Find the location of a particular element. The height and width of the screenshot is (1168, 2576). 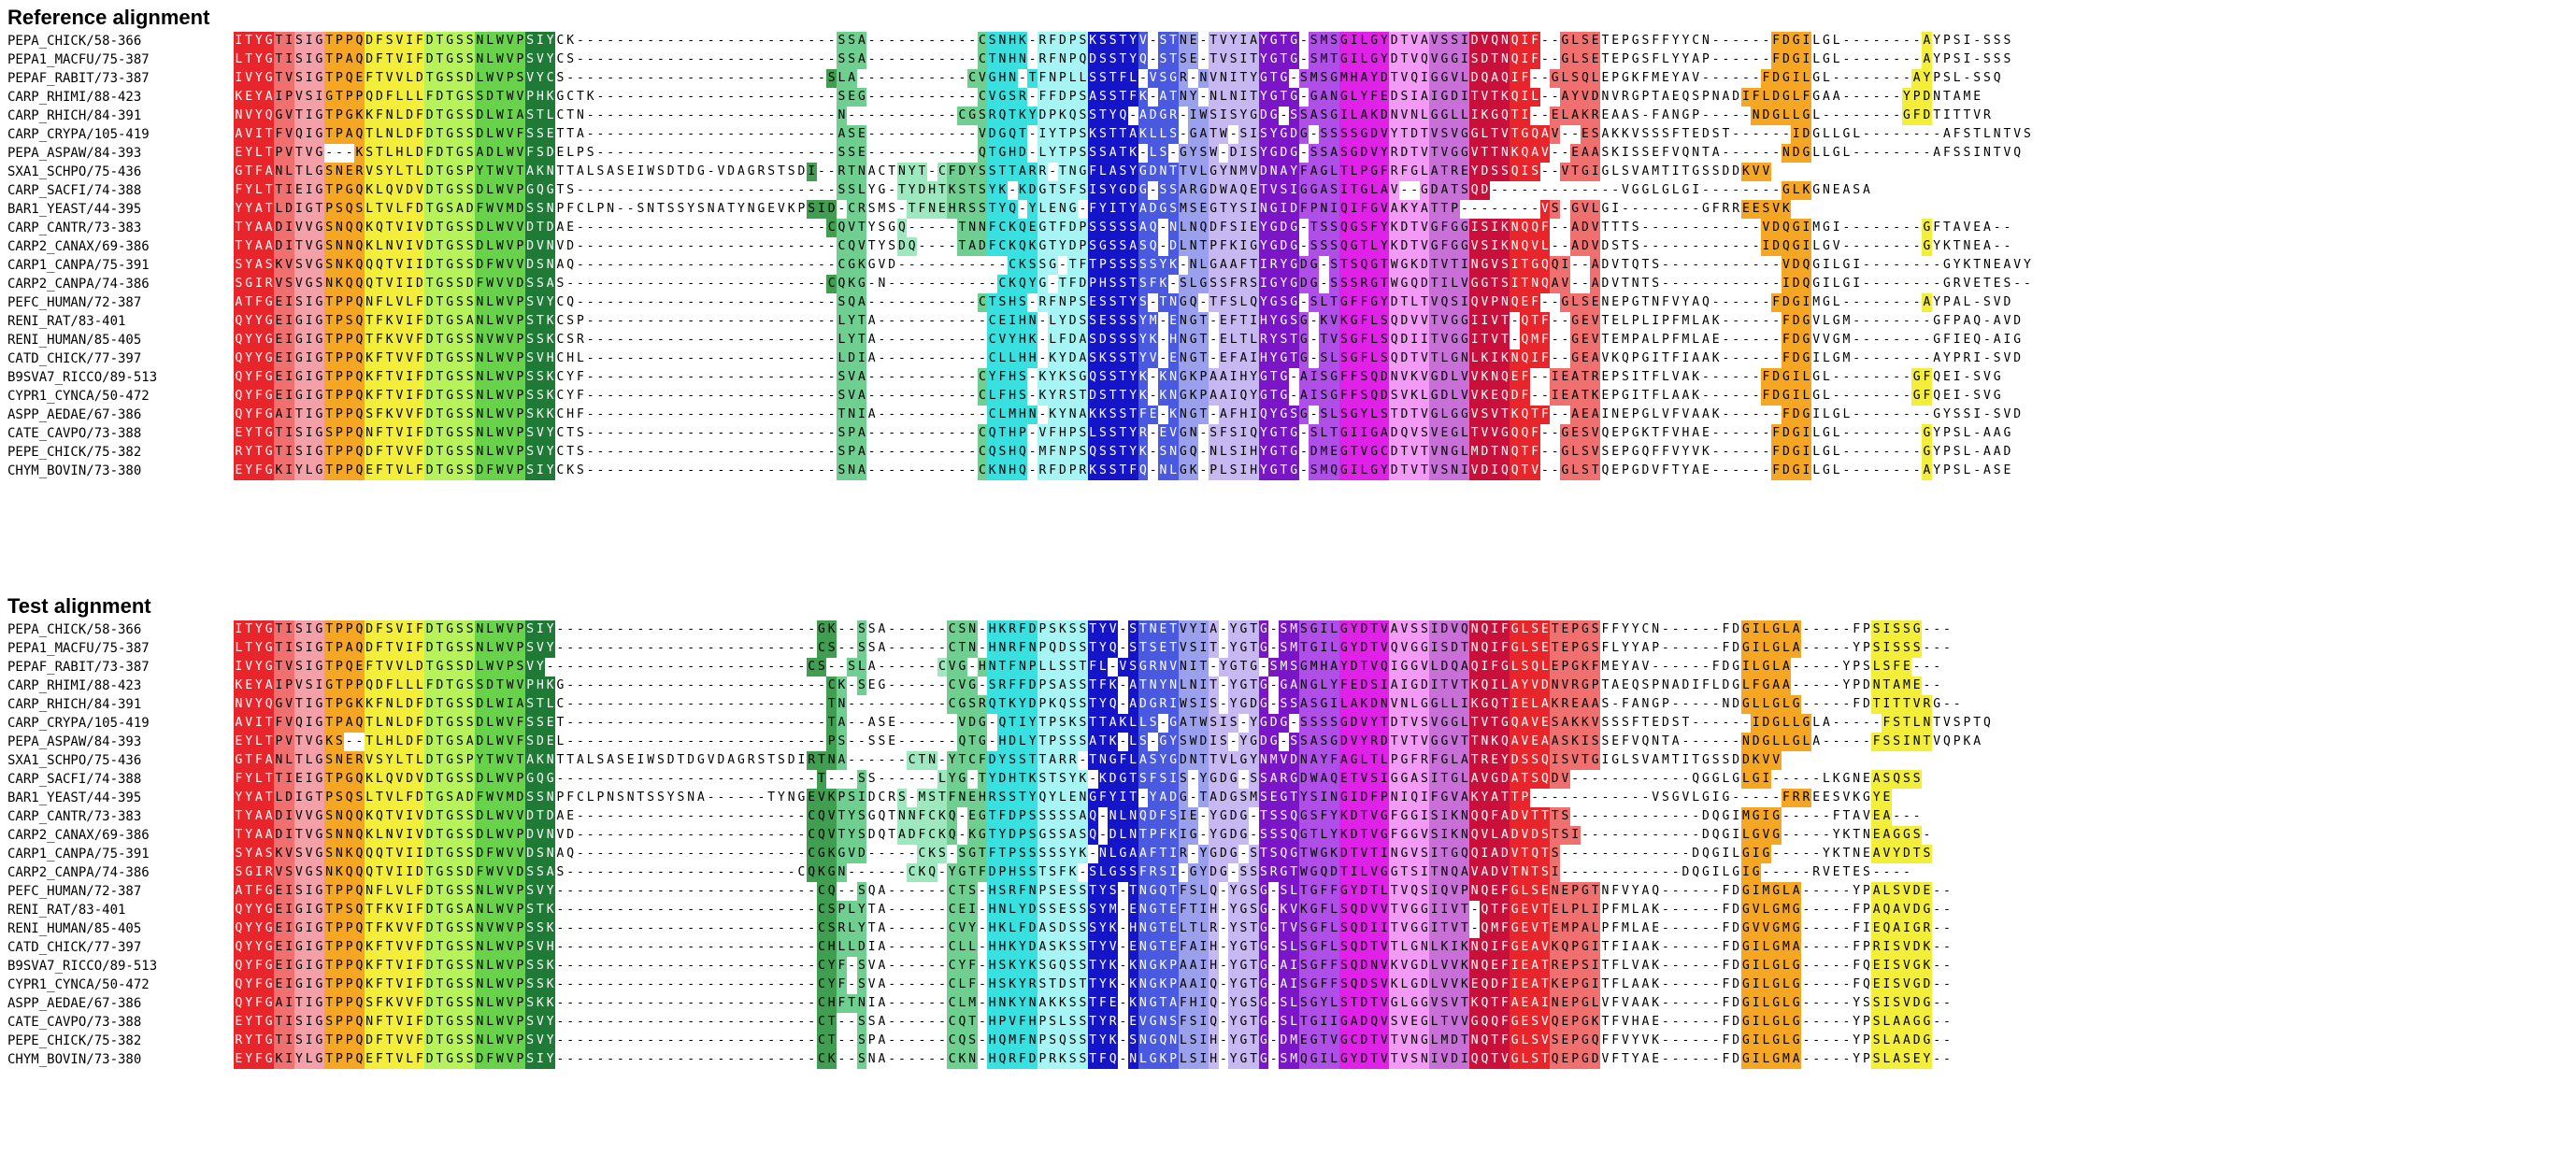

residue-cell: W is located at coordinates (651, 171).